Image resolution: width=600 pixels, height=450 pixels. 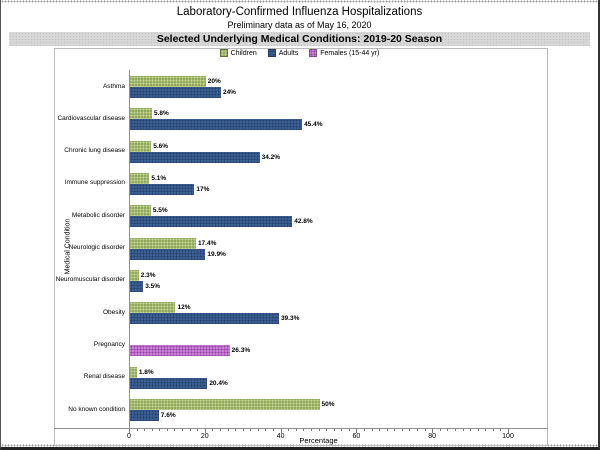 What do you see at coordinates (216, 254) in the screenshot?
I see `value-label-adults-5: 19.9%` at bounding box center [216, 254].